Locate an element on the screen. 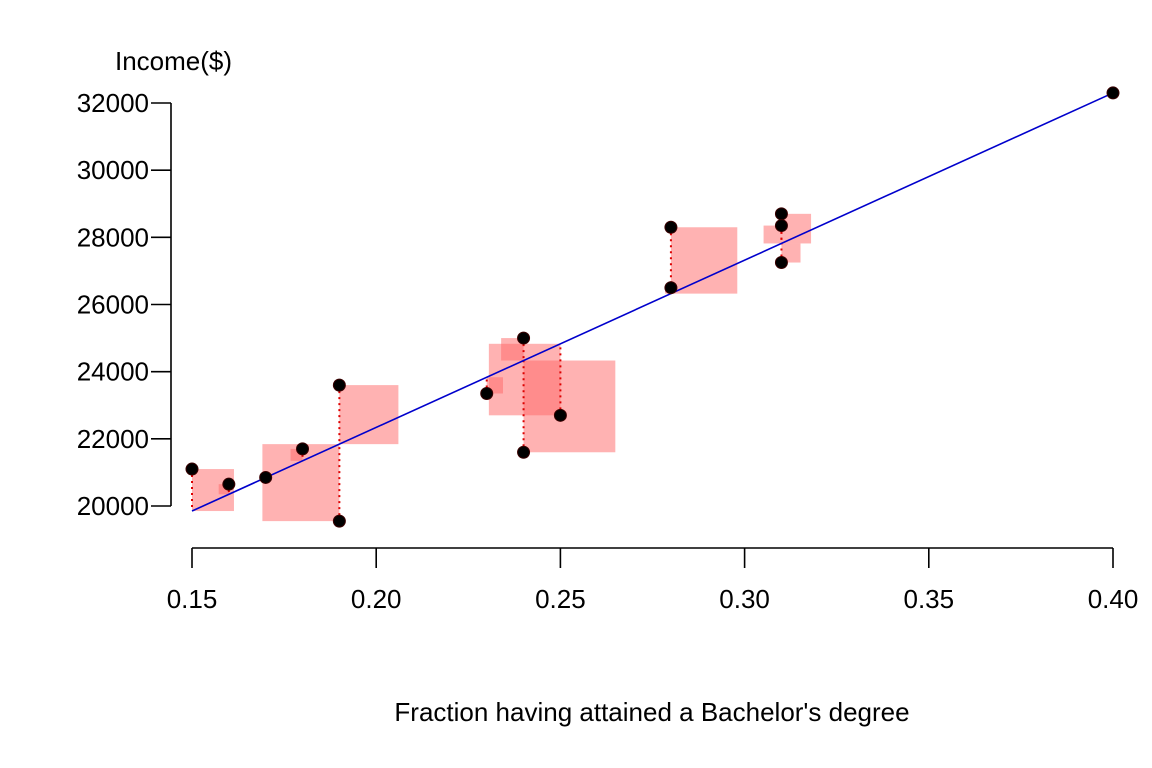 The image size is (1152, 768). y-tick-label: 24000 is located at coordinates (113, 372).